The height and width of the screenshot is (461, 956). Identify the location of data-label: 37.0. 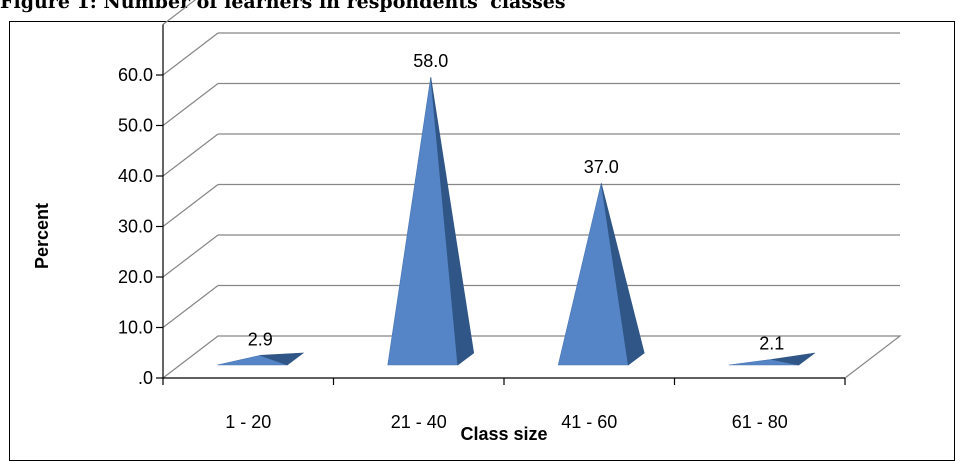
(601, 167).